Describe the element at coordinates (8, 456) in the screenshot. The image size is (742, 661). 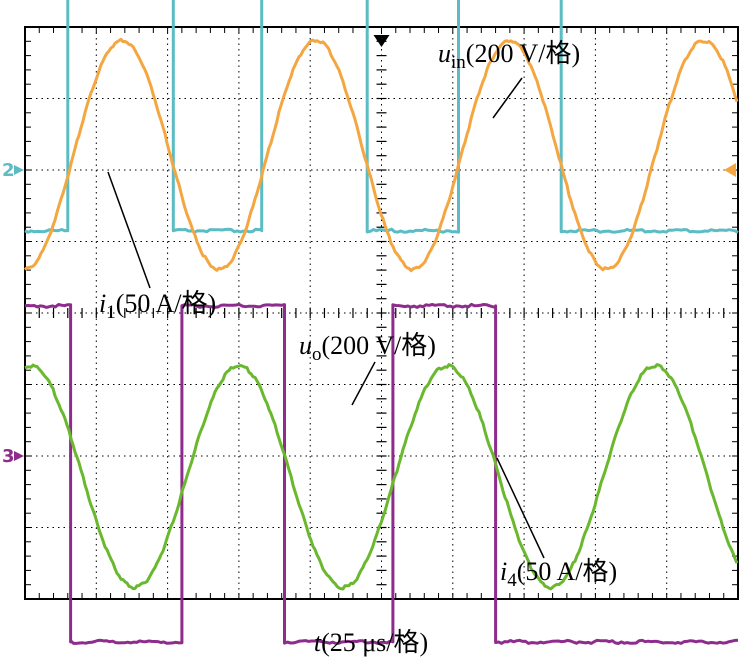
I see `channel-marker-3: 3` at that location.